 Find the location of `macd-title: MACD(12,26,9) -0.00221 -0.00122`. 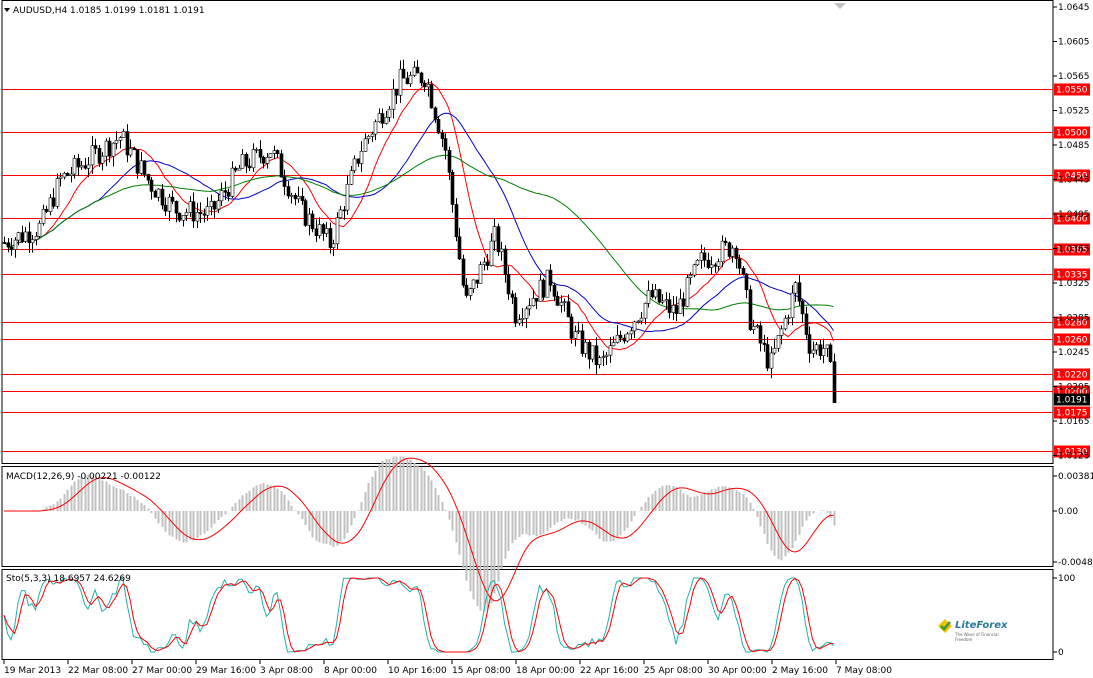

macd-title: MACD(12,26,9) -0.00221 -0.00122 is located at coordinates (83, 477).